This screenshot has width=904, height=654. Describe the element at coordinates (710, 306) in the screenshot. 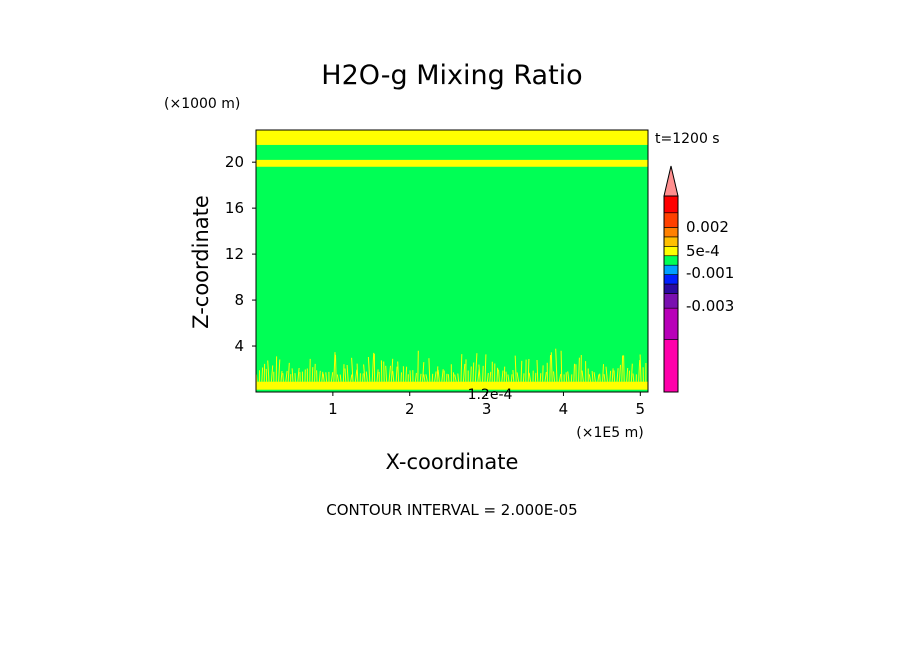

I see `colorbar-label: -0.003` at that location.